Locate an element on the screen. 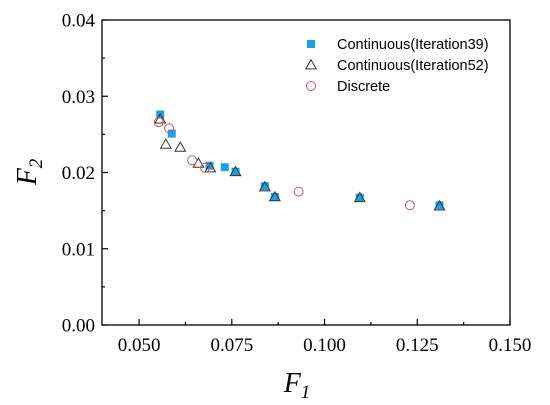 This screenshot has height=405, width=550. y-tick-label: 0.03 is located at coordinates (78, 97).